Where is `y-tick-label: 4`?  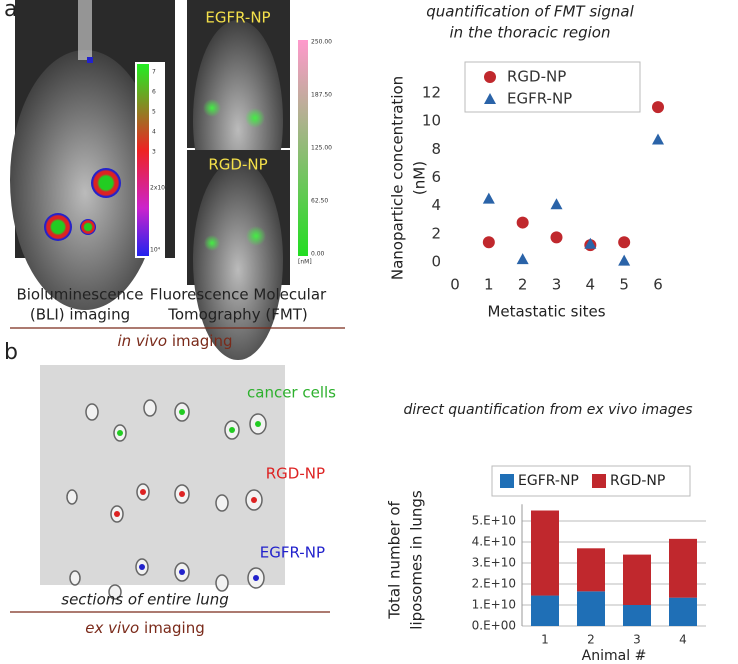
y-tick-label: 4 is located at coordinates (436, 205).